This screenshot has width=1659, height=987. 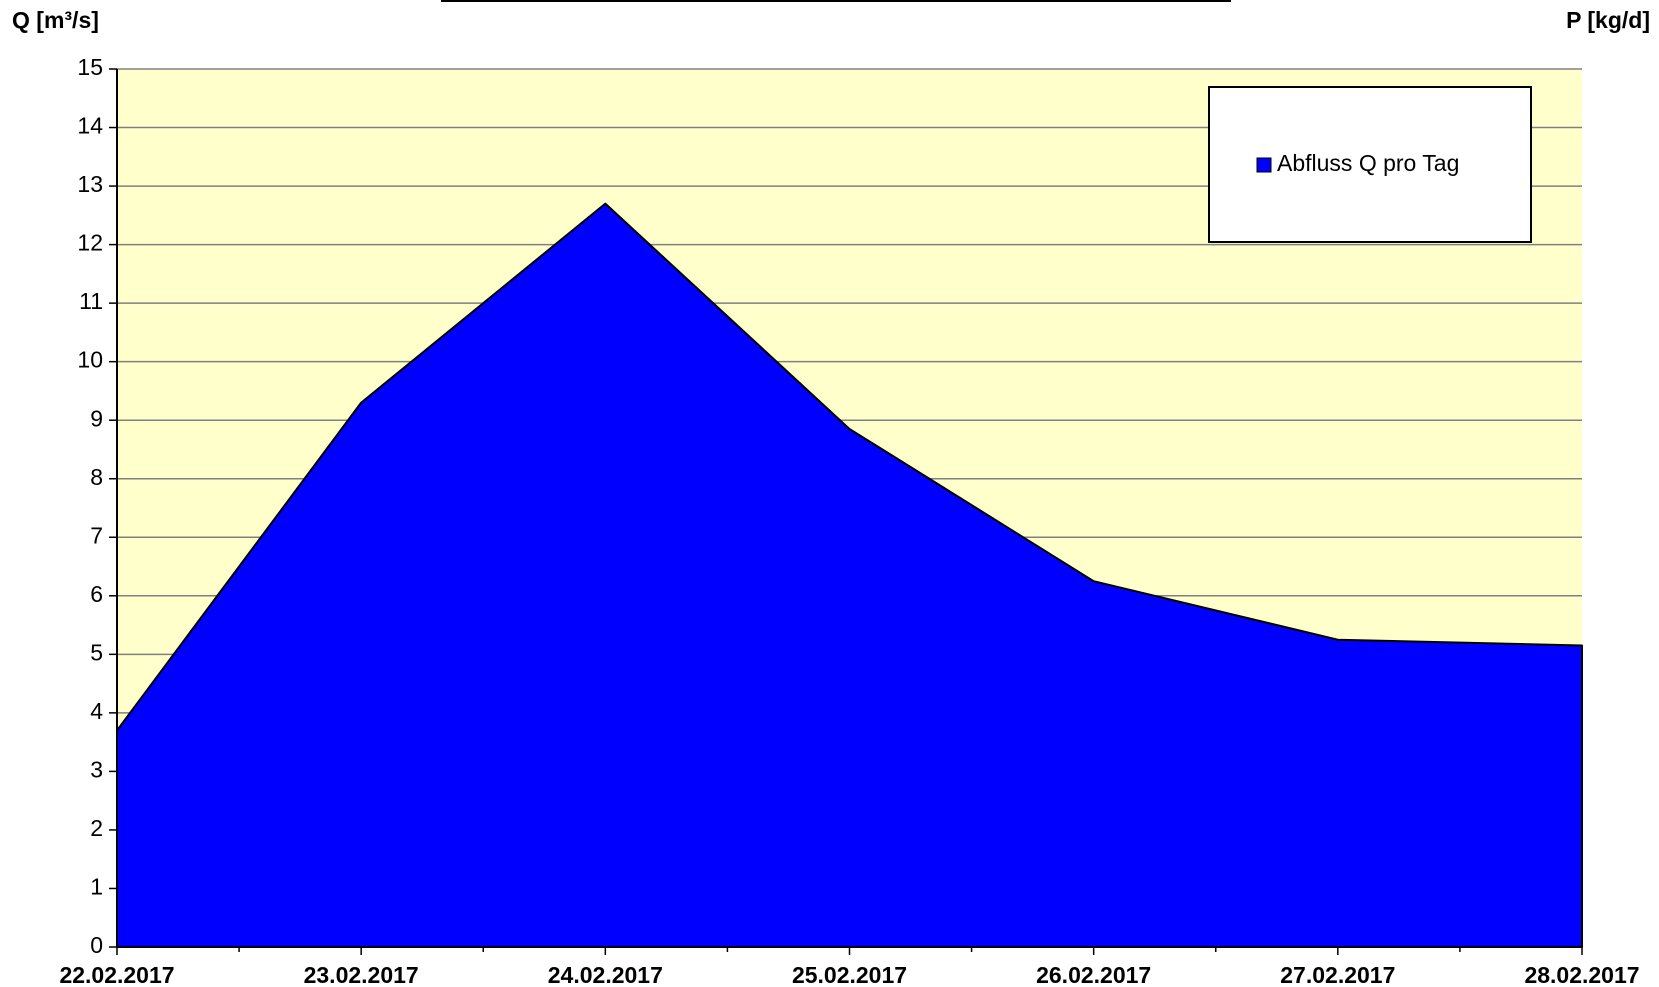 I want to click on legend-swatch, so click(x=1264, y=165).